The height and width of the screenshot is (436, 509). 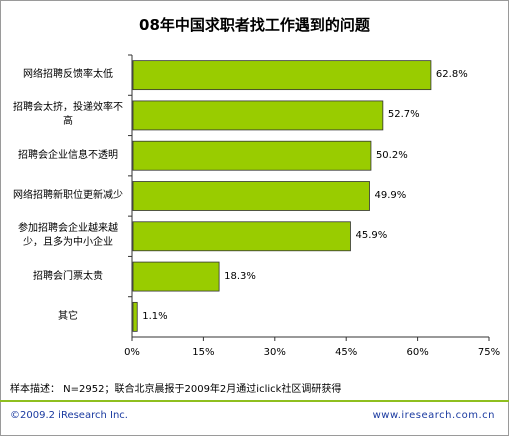 I want to click on footer-divider, so click(x=254, y=401).